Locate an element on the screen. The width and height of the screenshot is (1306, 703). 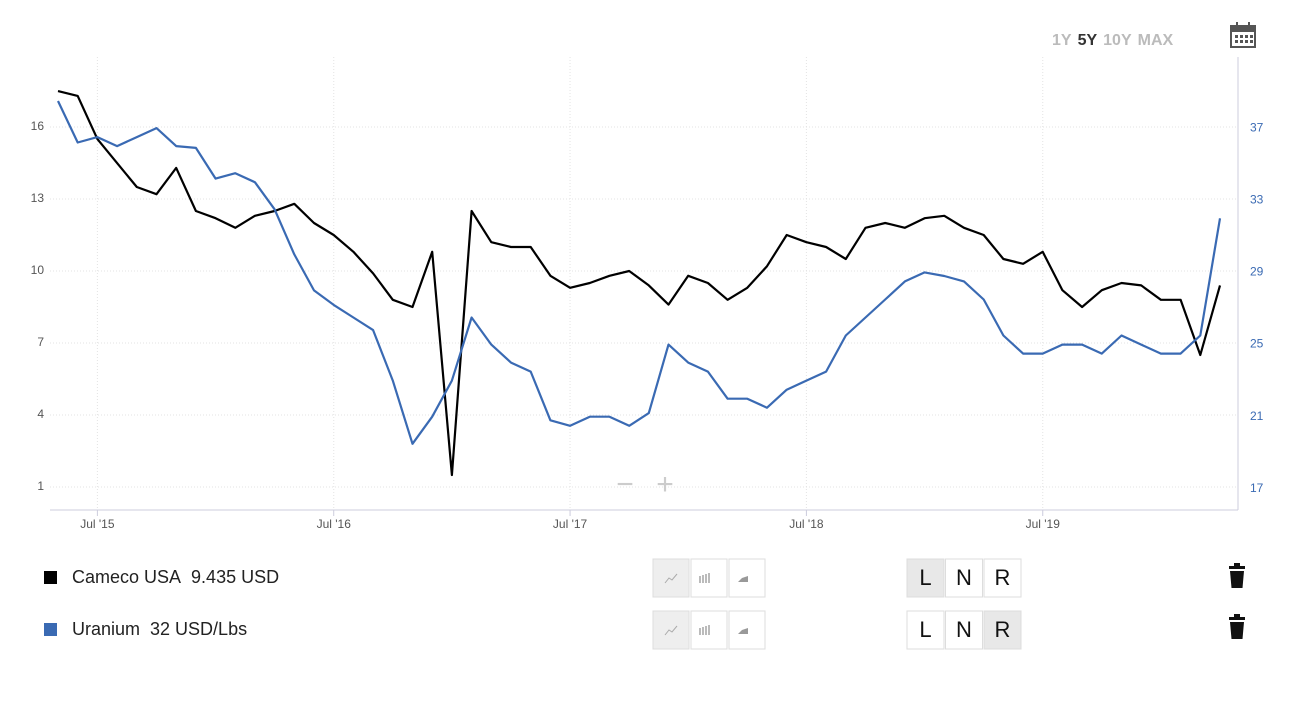
range-button: 10Y is located at coordinates (1117, 40).